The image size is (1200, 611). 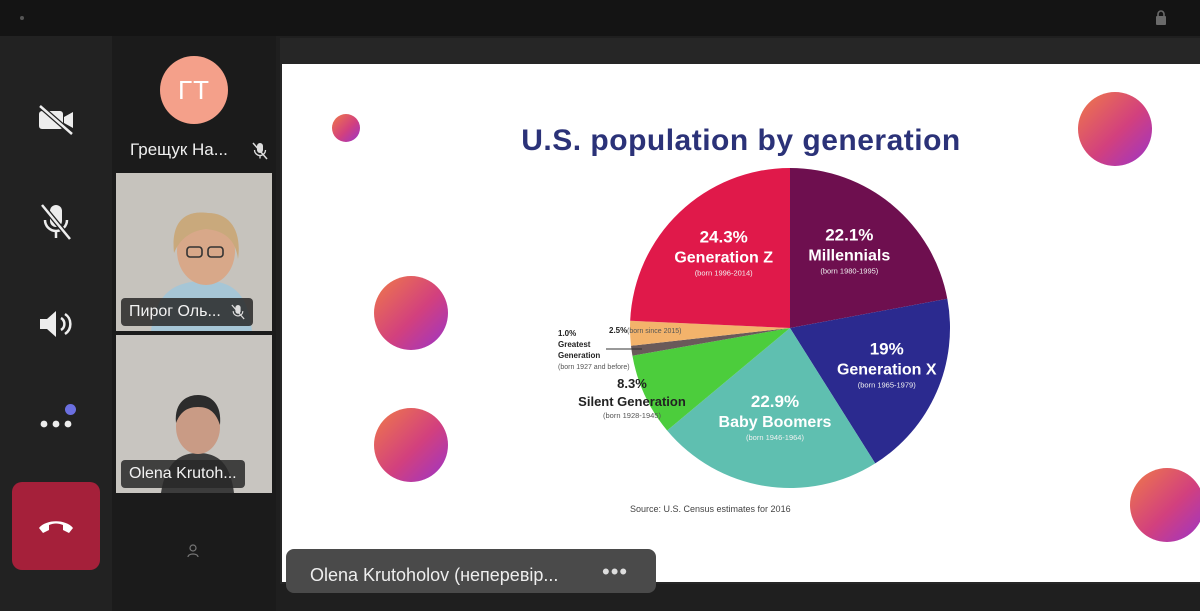 I want to click on speaker-icon, so click(x=56, y=324).